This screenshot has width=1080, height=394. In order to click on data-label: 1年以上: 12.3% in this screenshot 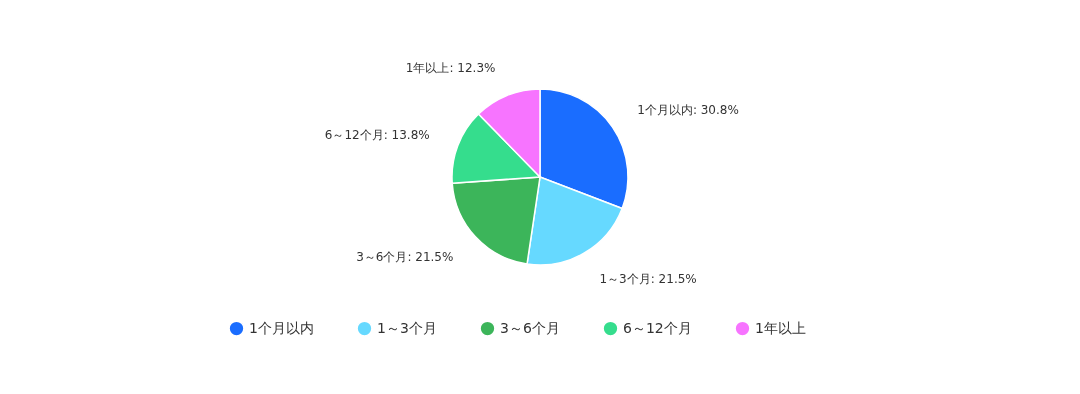, I will do `click(450, 67)`.